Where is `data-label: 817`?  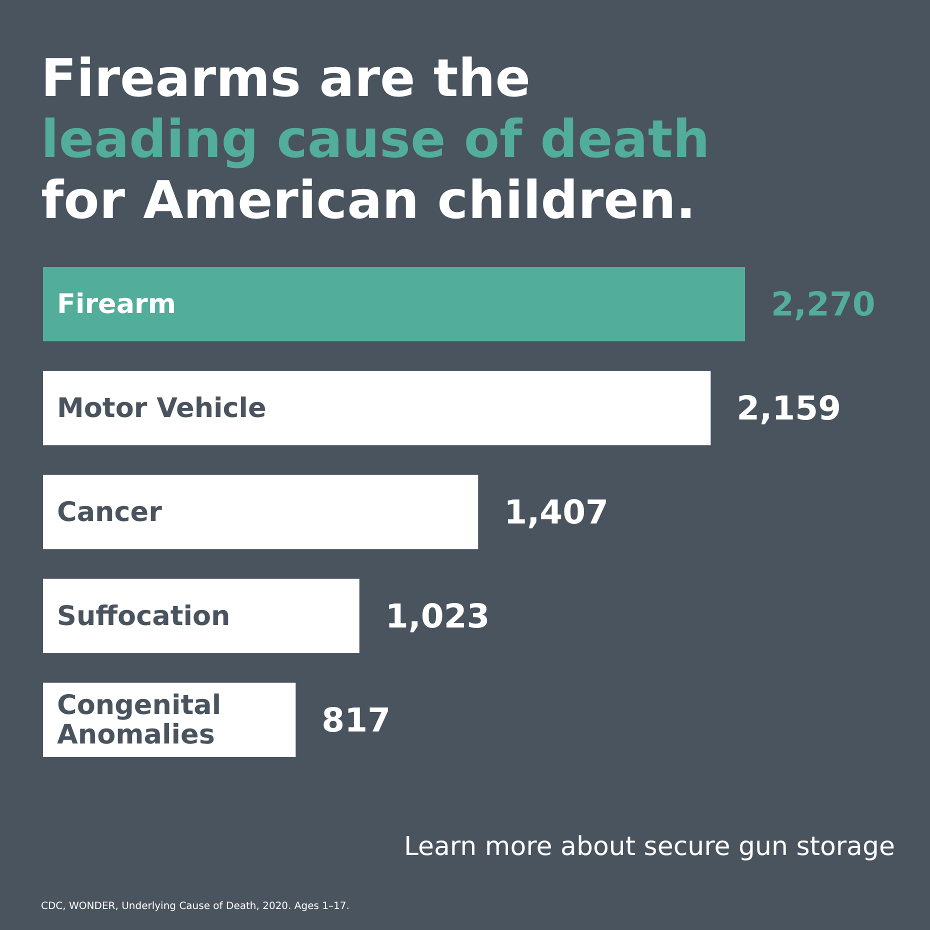
data-label: 817 is located at coordinates (356, 720).